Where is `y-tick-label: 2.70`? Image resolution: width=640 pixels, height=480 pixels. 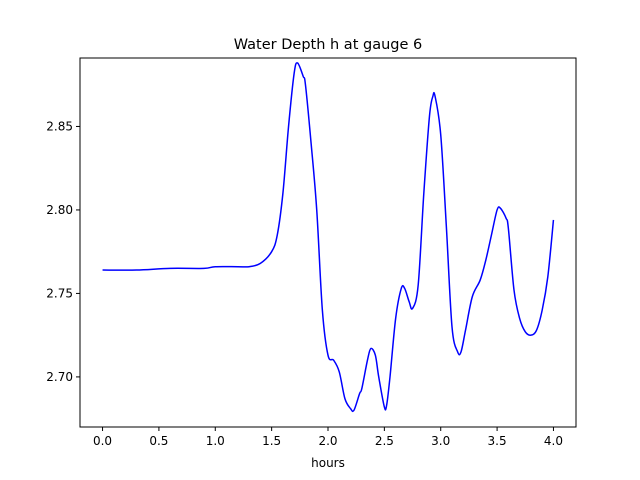
y-tick-label: 2.70 is located at coordinates (59, 377).